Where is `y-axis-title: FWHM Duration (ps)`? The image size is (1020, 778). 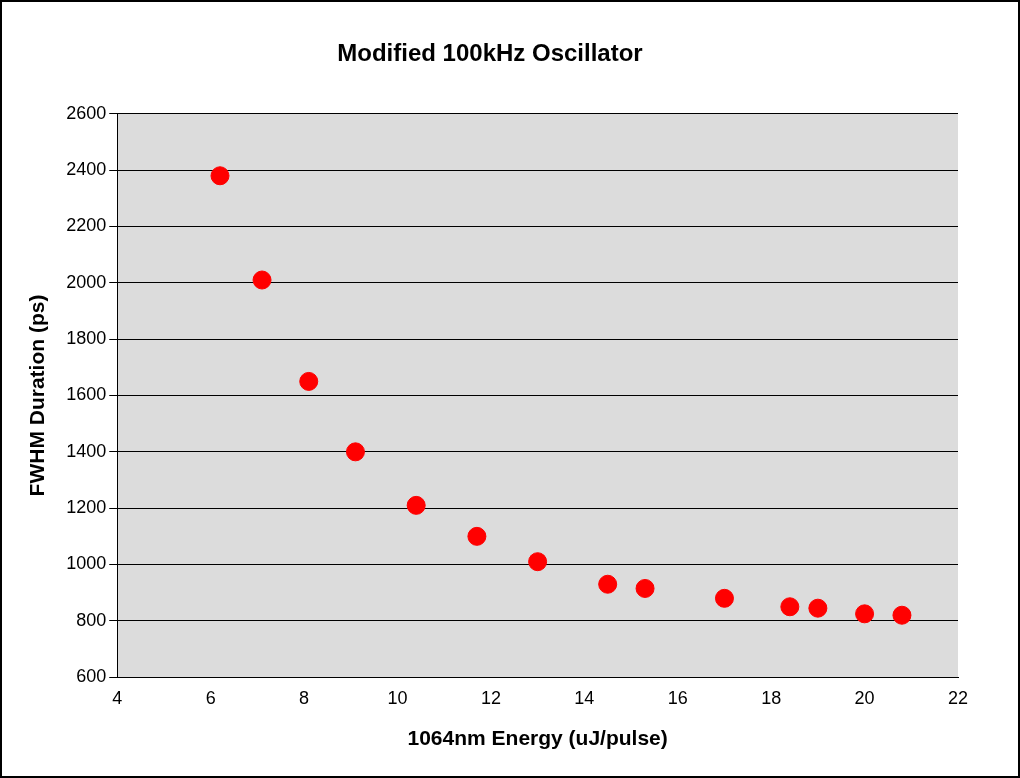
y-axis-title: FWHM Duration (ps) is located at coordinates (37, 395).